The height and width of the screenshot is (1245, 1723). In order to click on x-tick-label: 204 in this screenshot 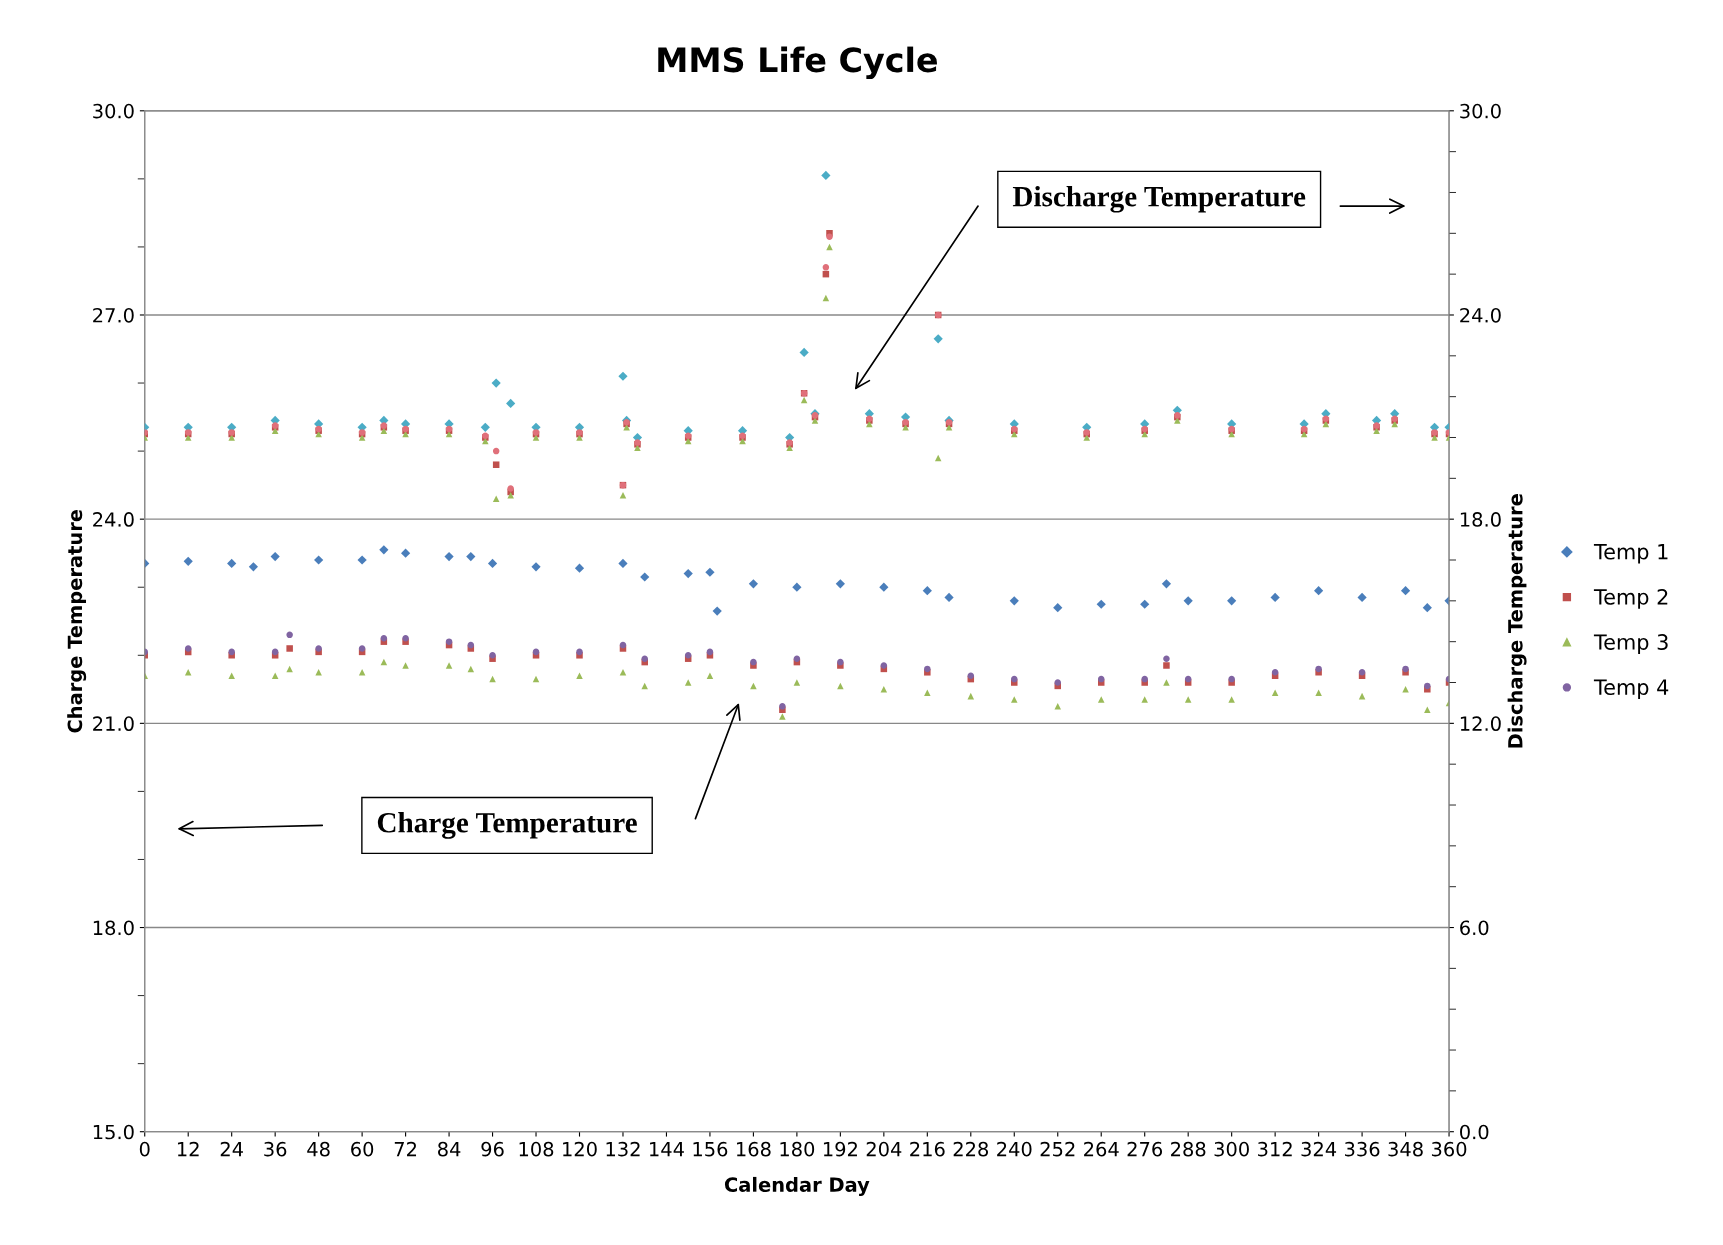, I will do `click(884, 1149)`.